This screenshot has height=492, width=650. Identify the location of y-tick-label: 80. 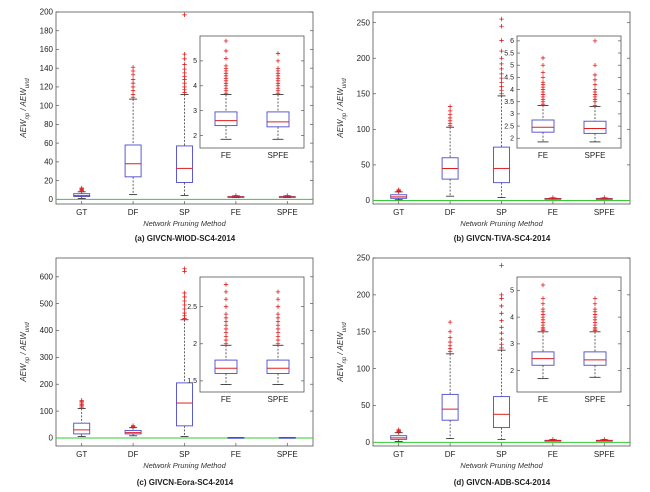
(48, 124).